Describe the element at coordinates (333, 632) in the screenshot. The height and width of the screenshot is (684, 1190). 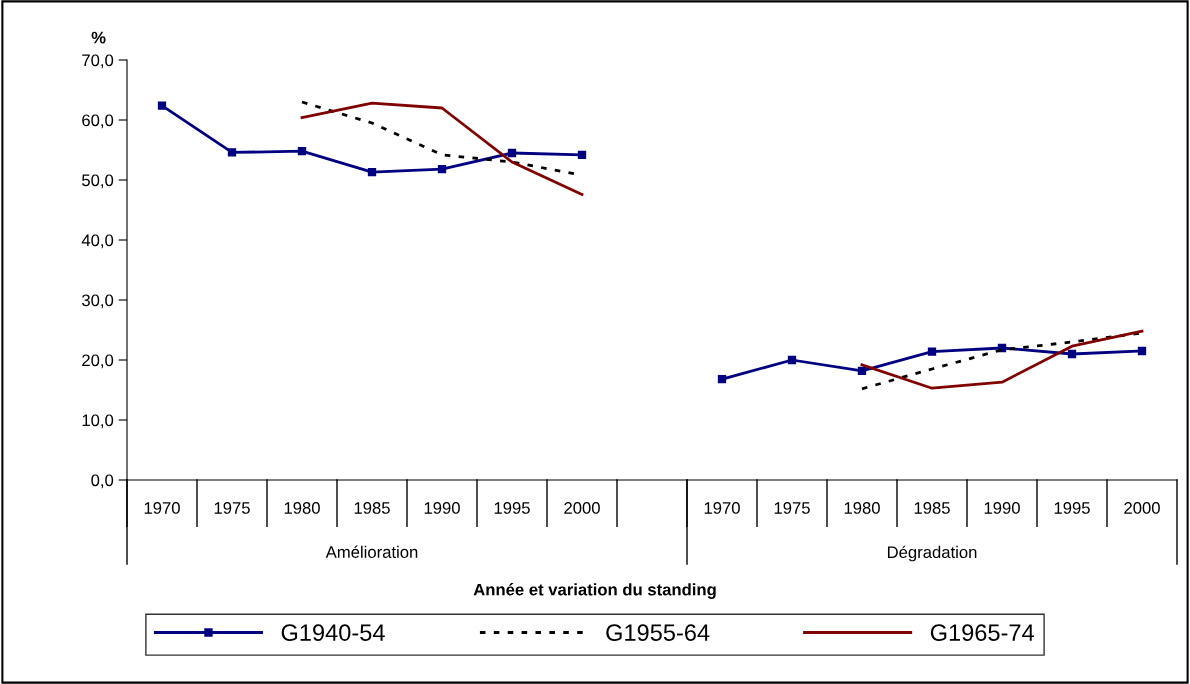
I see `legend-label: G1940-54` at that location.